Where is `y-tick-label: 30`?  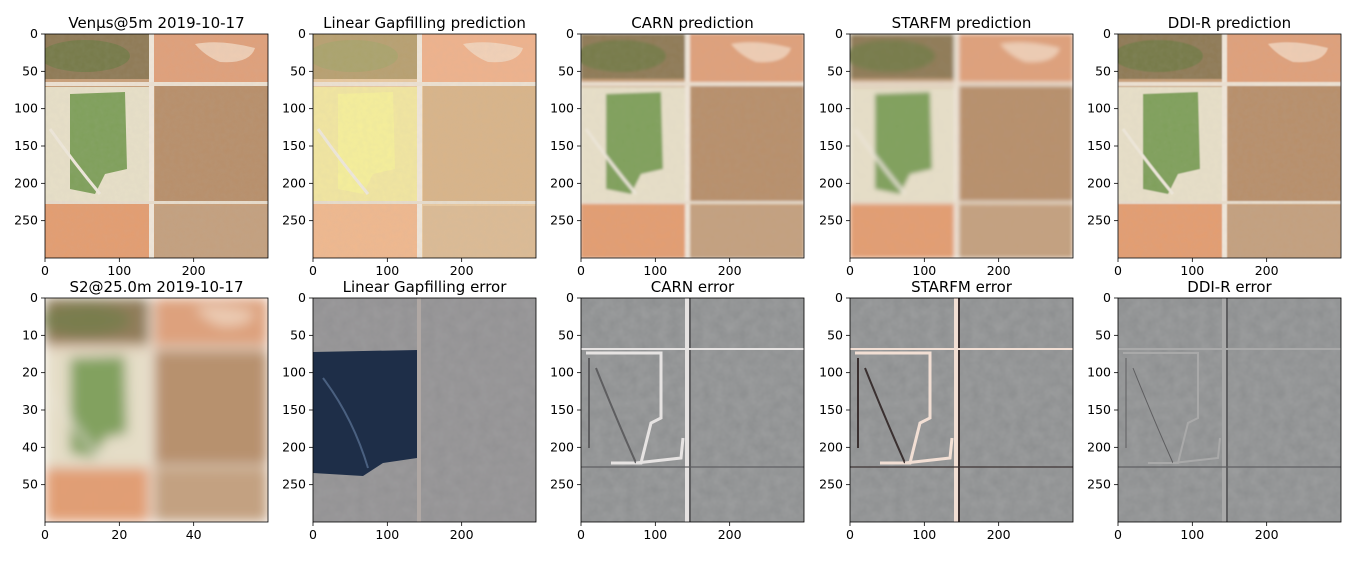 y-tick-label: 30 is located at coordinates (30, 409).